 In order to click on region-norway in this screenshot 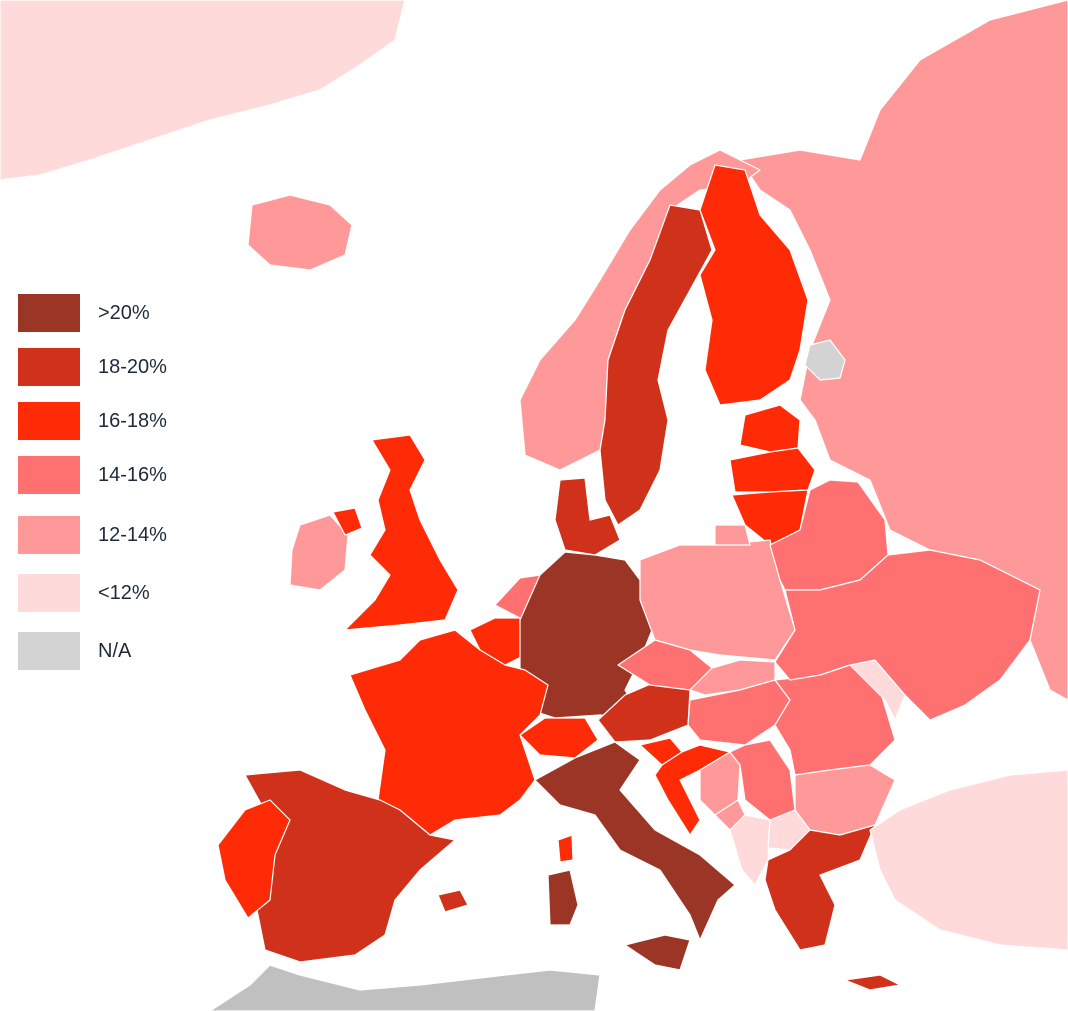, I will do `click(640, 310)`.